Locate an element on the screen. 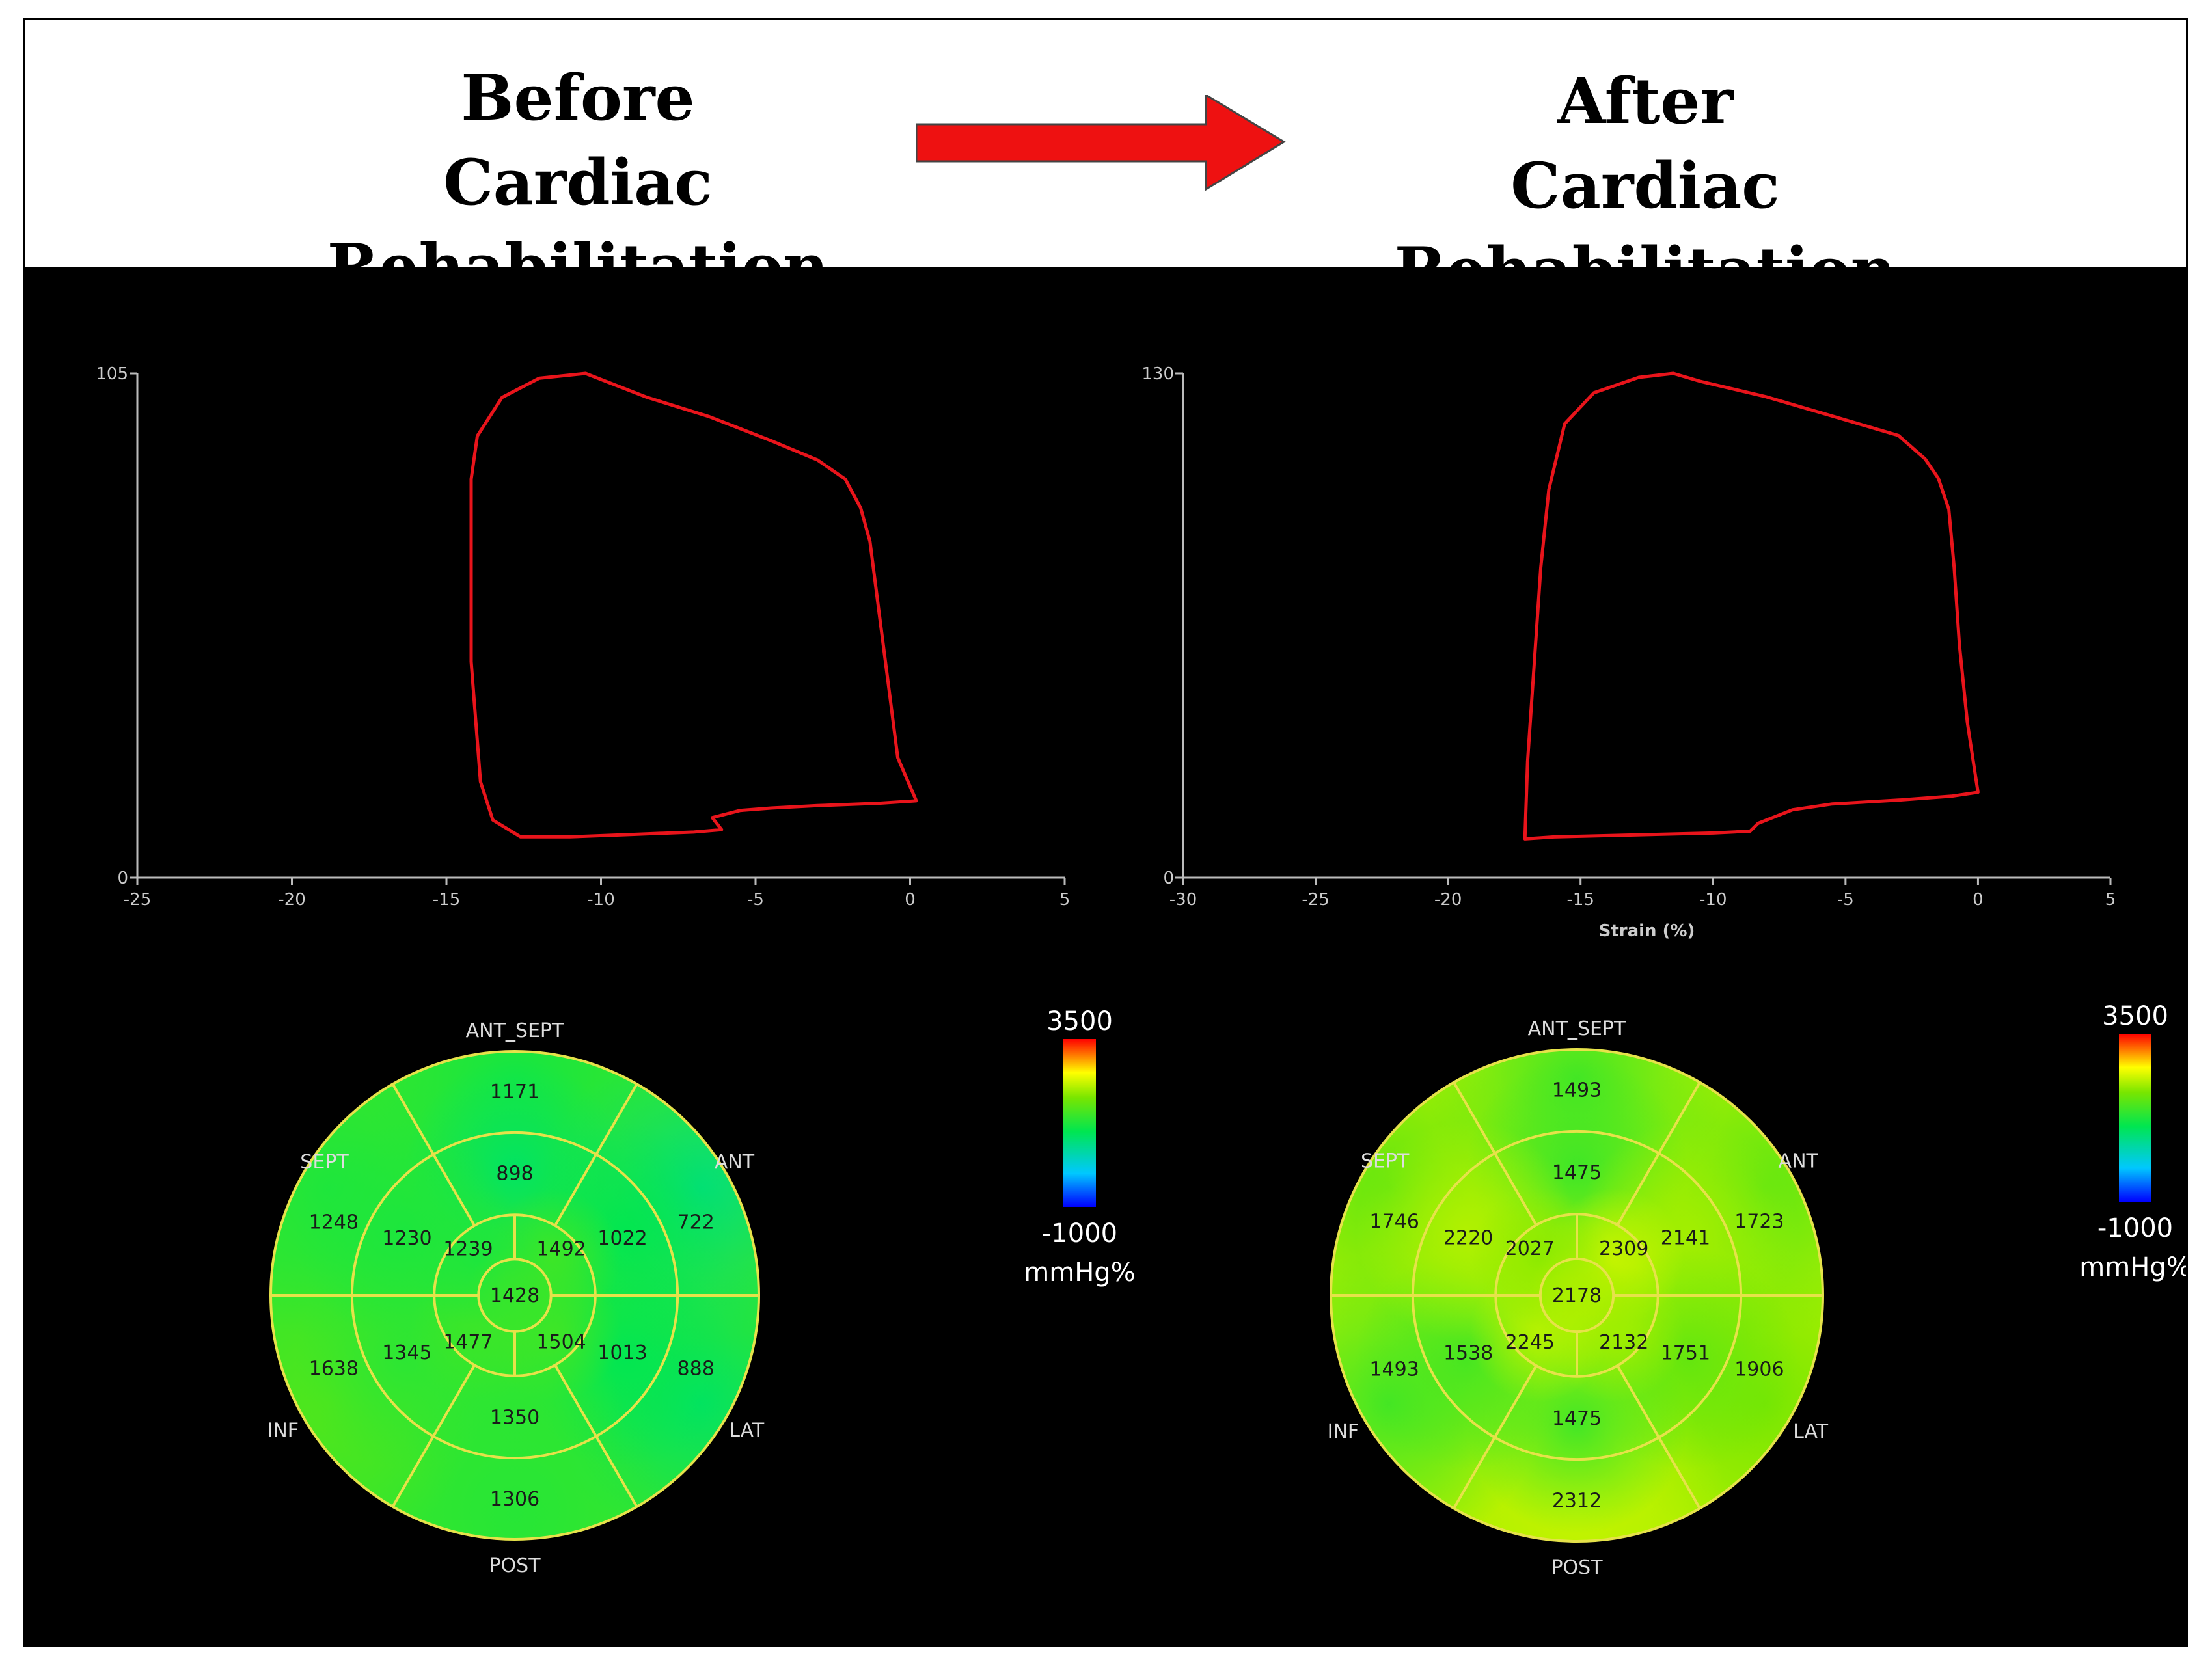 This screenshot has width=2212, height=1661. segment-value: 1022 is located at coordinates (622, 1238).